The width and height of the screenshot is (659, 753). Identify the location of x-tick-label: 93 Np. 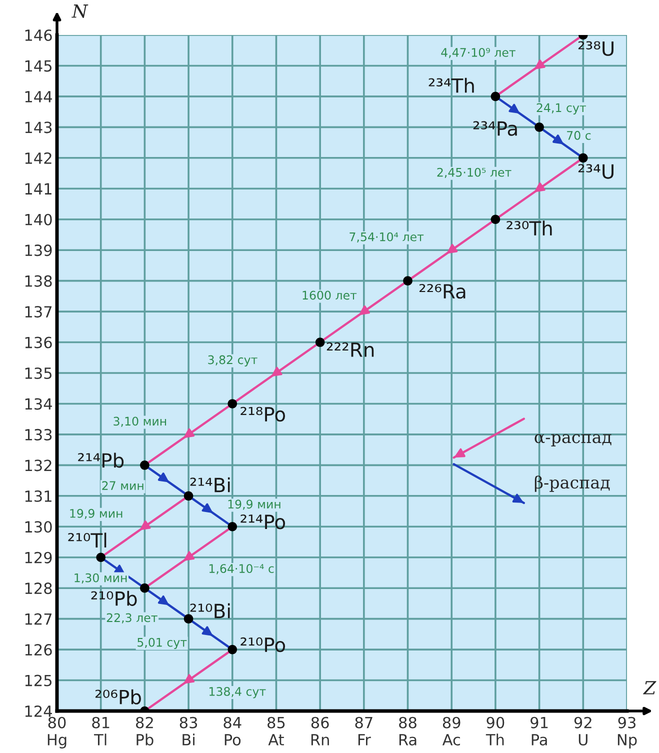
(627, 732).